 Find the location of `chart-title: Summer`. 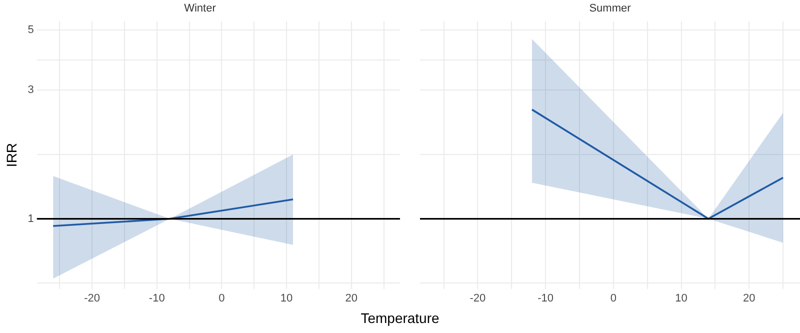

chart-title: Summer is located at coordinates (610, 8).